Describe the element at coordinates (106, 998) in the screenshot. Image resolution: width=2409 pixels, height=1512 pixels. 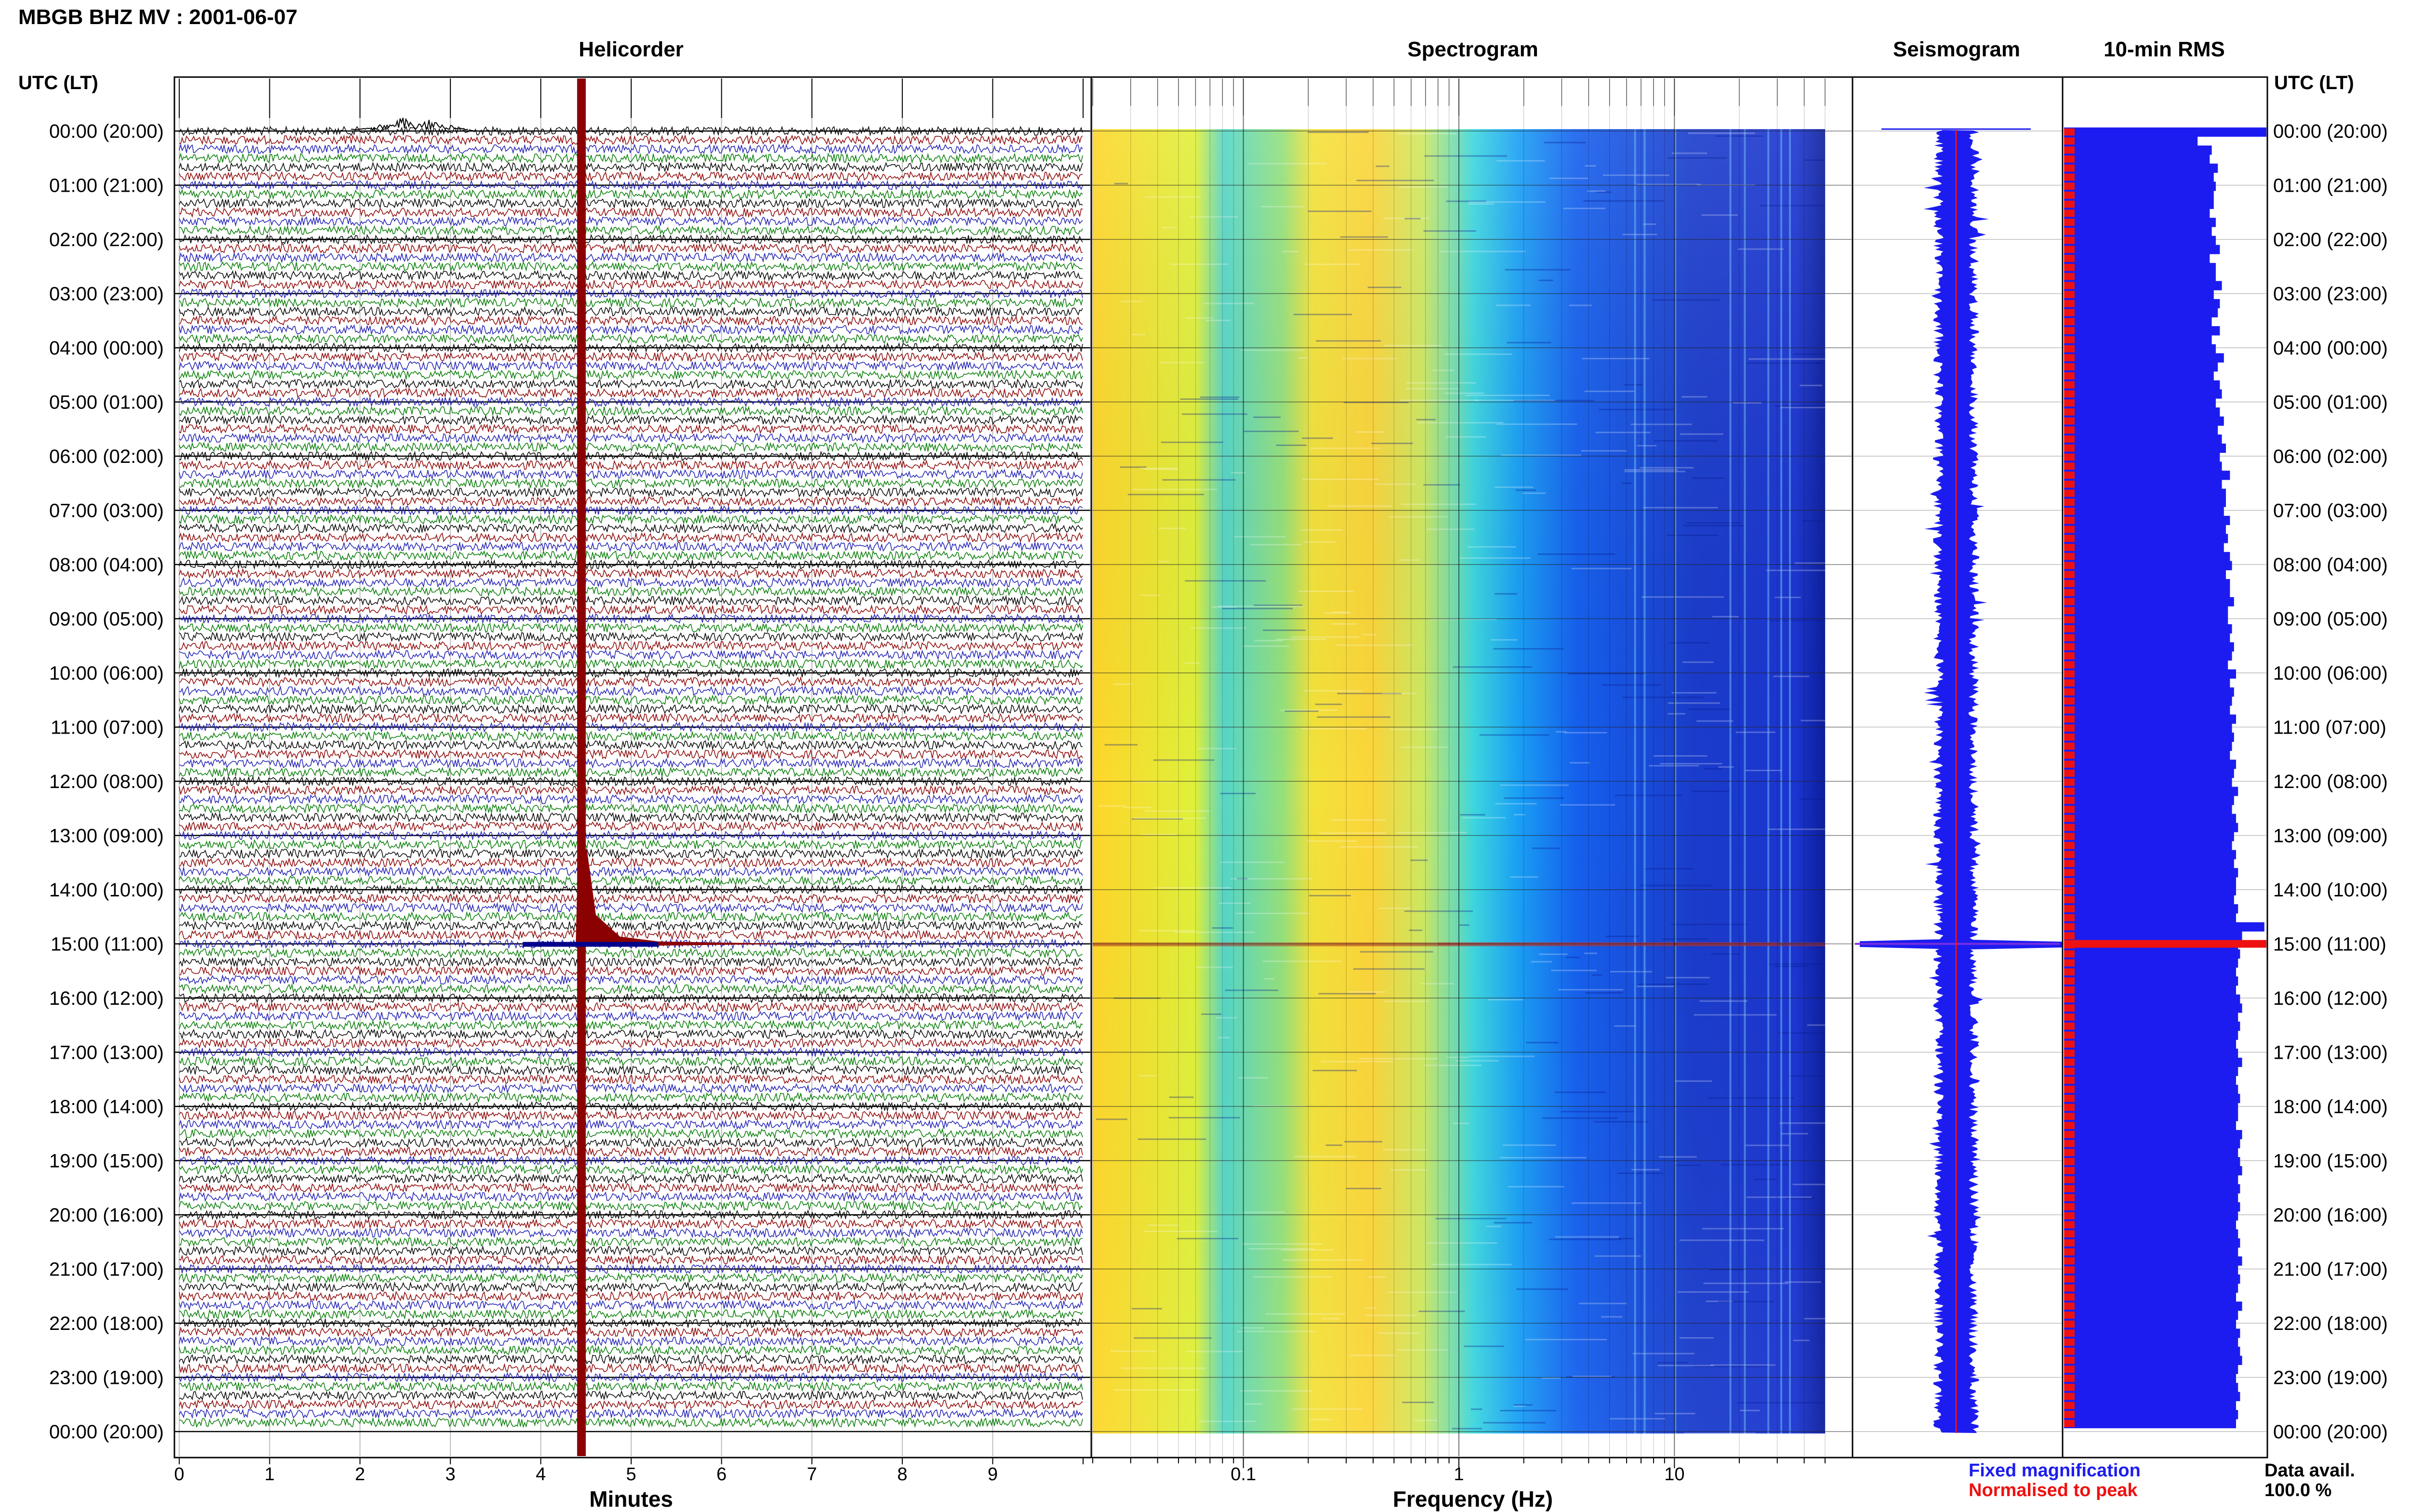
I see `utc-label-left: 16:00 (12:00)` at that location.